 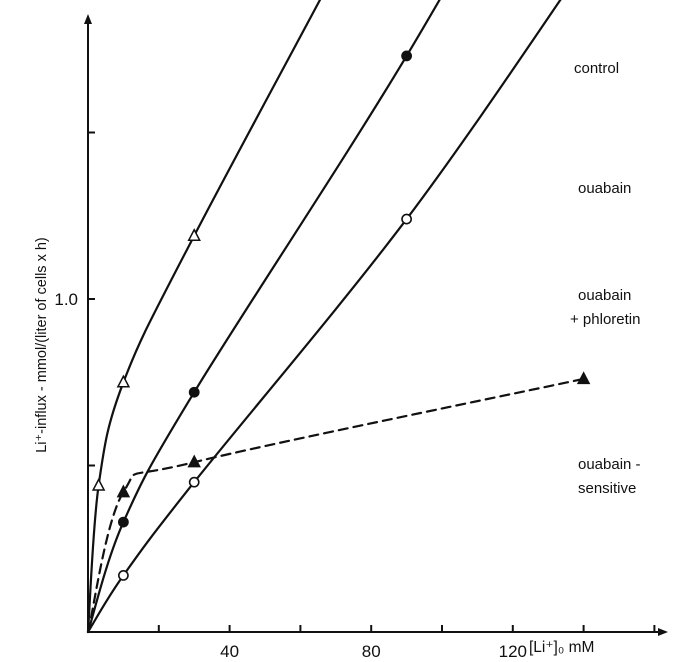 I want to click on y-tick-label: 1.0, so click(x=66, y=299).